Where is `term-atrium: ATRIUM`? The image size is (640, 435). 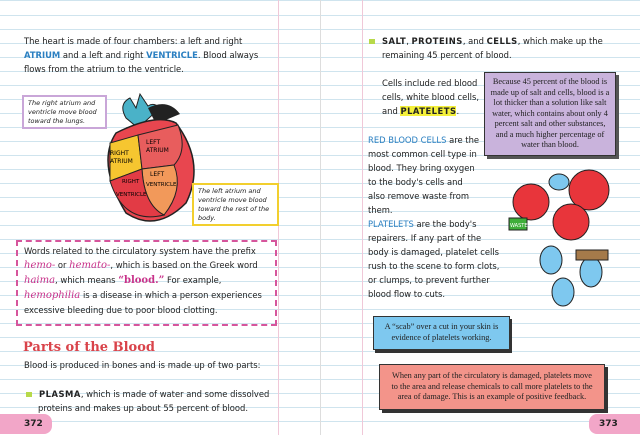
term-atrium: ATRIUM is located at coordinates (42, 55).